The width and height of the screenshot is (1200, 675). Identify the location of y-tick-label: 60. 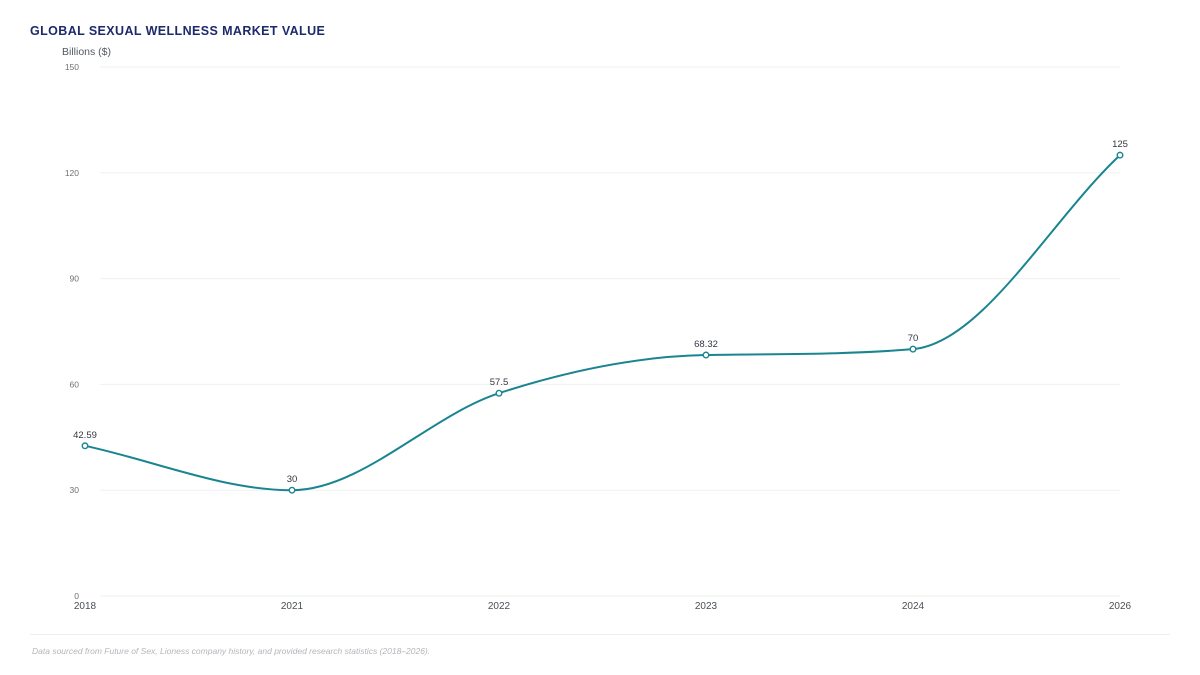
(75, 384).